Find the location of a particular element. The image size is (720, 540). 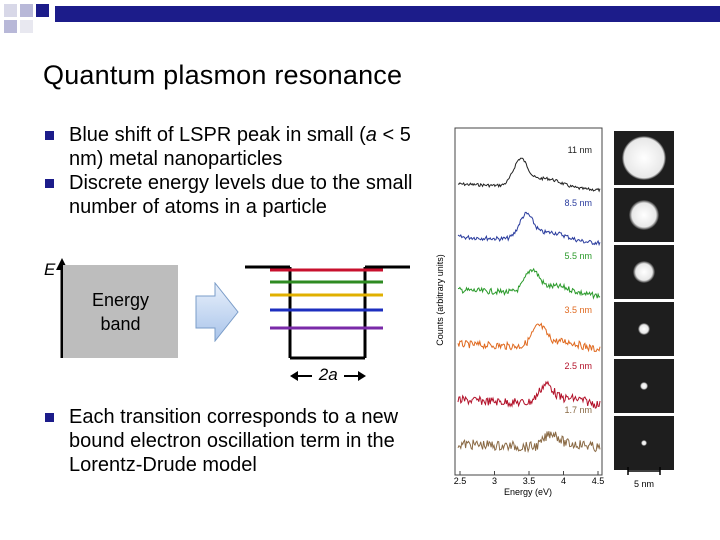

x-tick-label: 4 is located at coordinates (563, 481).